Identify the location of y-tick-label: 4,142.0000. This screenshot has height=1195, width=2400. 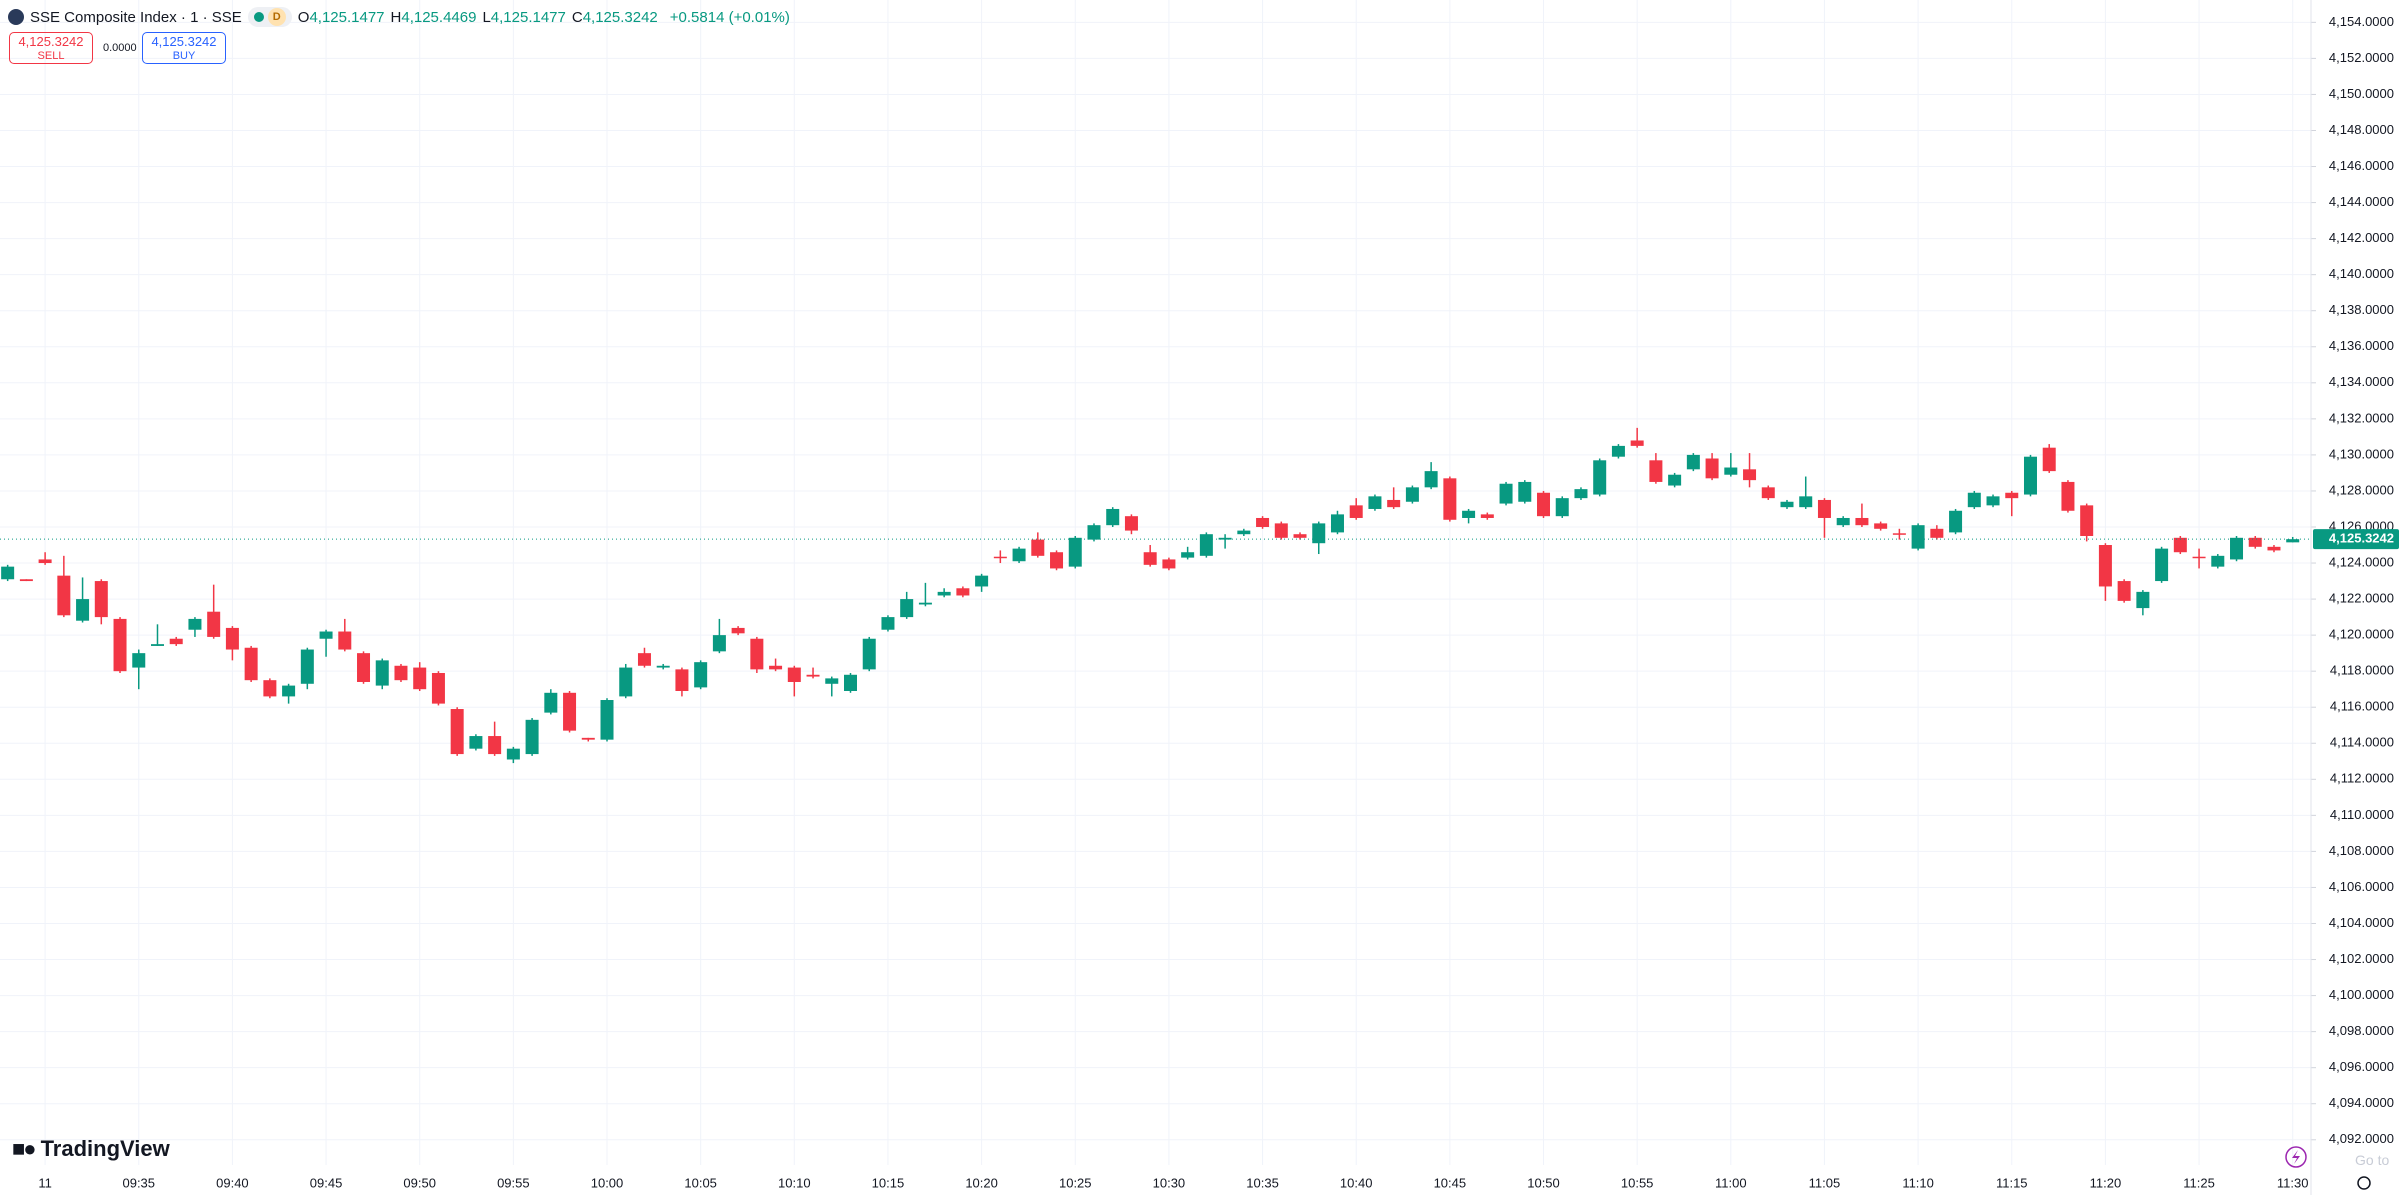
(2361, 237).